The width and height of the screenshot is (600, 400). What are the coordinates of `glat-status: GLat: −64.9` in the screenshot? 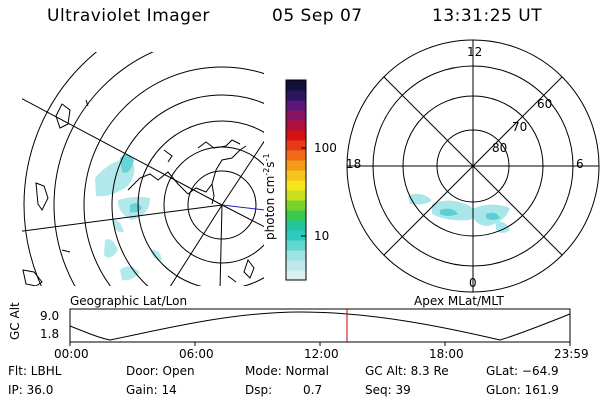 It's located at (522, 371).